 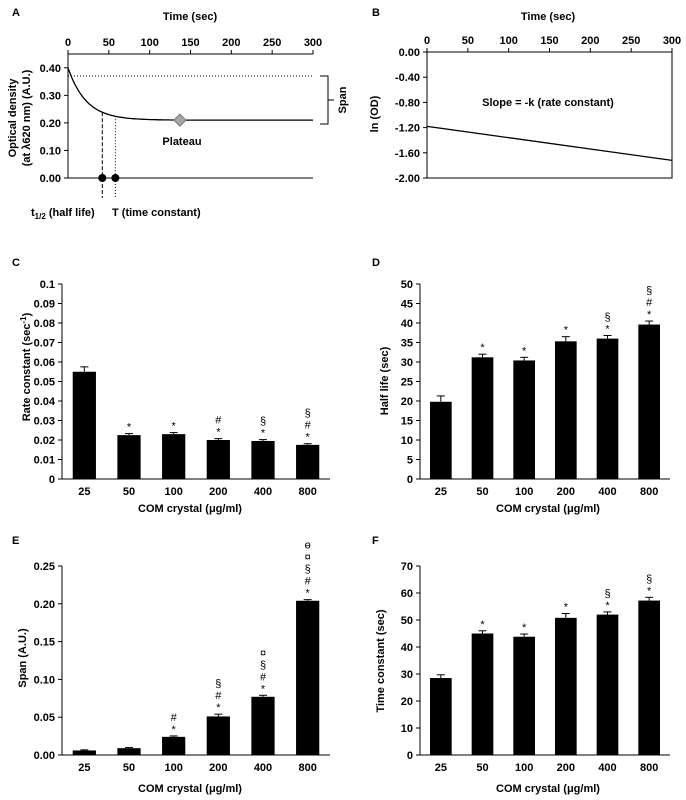 I want to click on panel-a-xtick-label: 100, so click(x=149, y=43).